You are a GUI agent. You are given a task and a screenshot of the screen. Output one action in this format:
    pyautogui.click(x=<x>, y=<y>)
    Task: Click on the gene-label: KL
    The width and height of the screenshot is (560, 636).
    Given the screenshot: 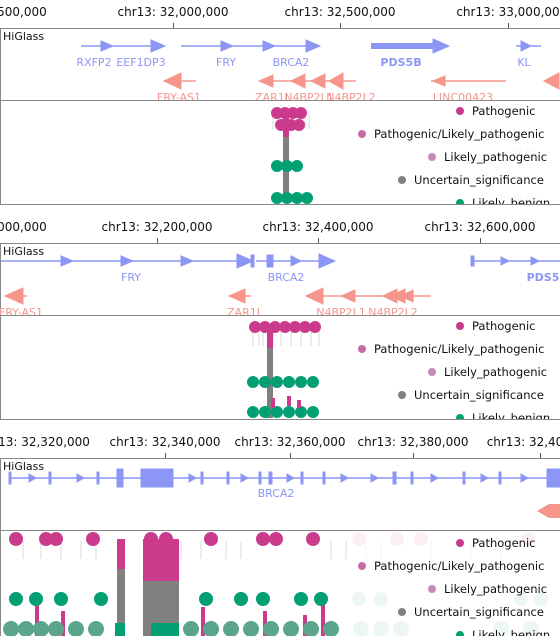 What is the action you would take?
    pyautogui.click(x=523, y=62)
    